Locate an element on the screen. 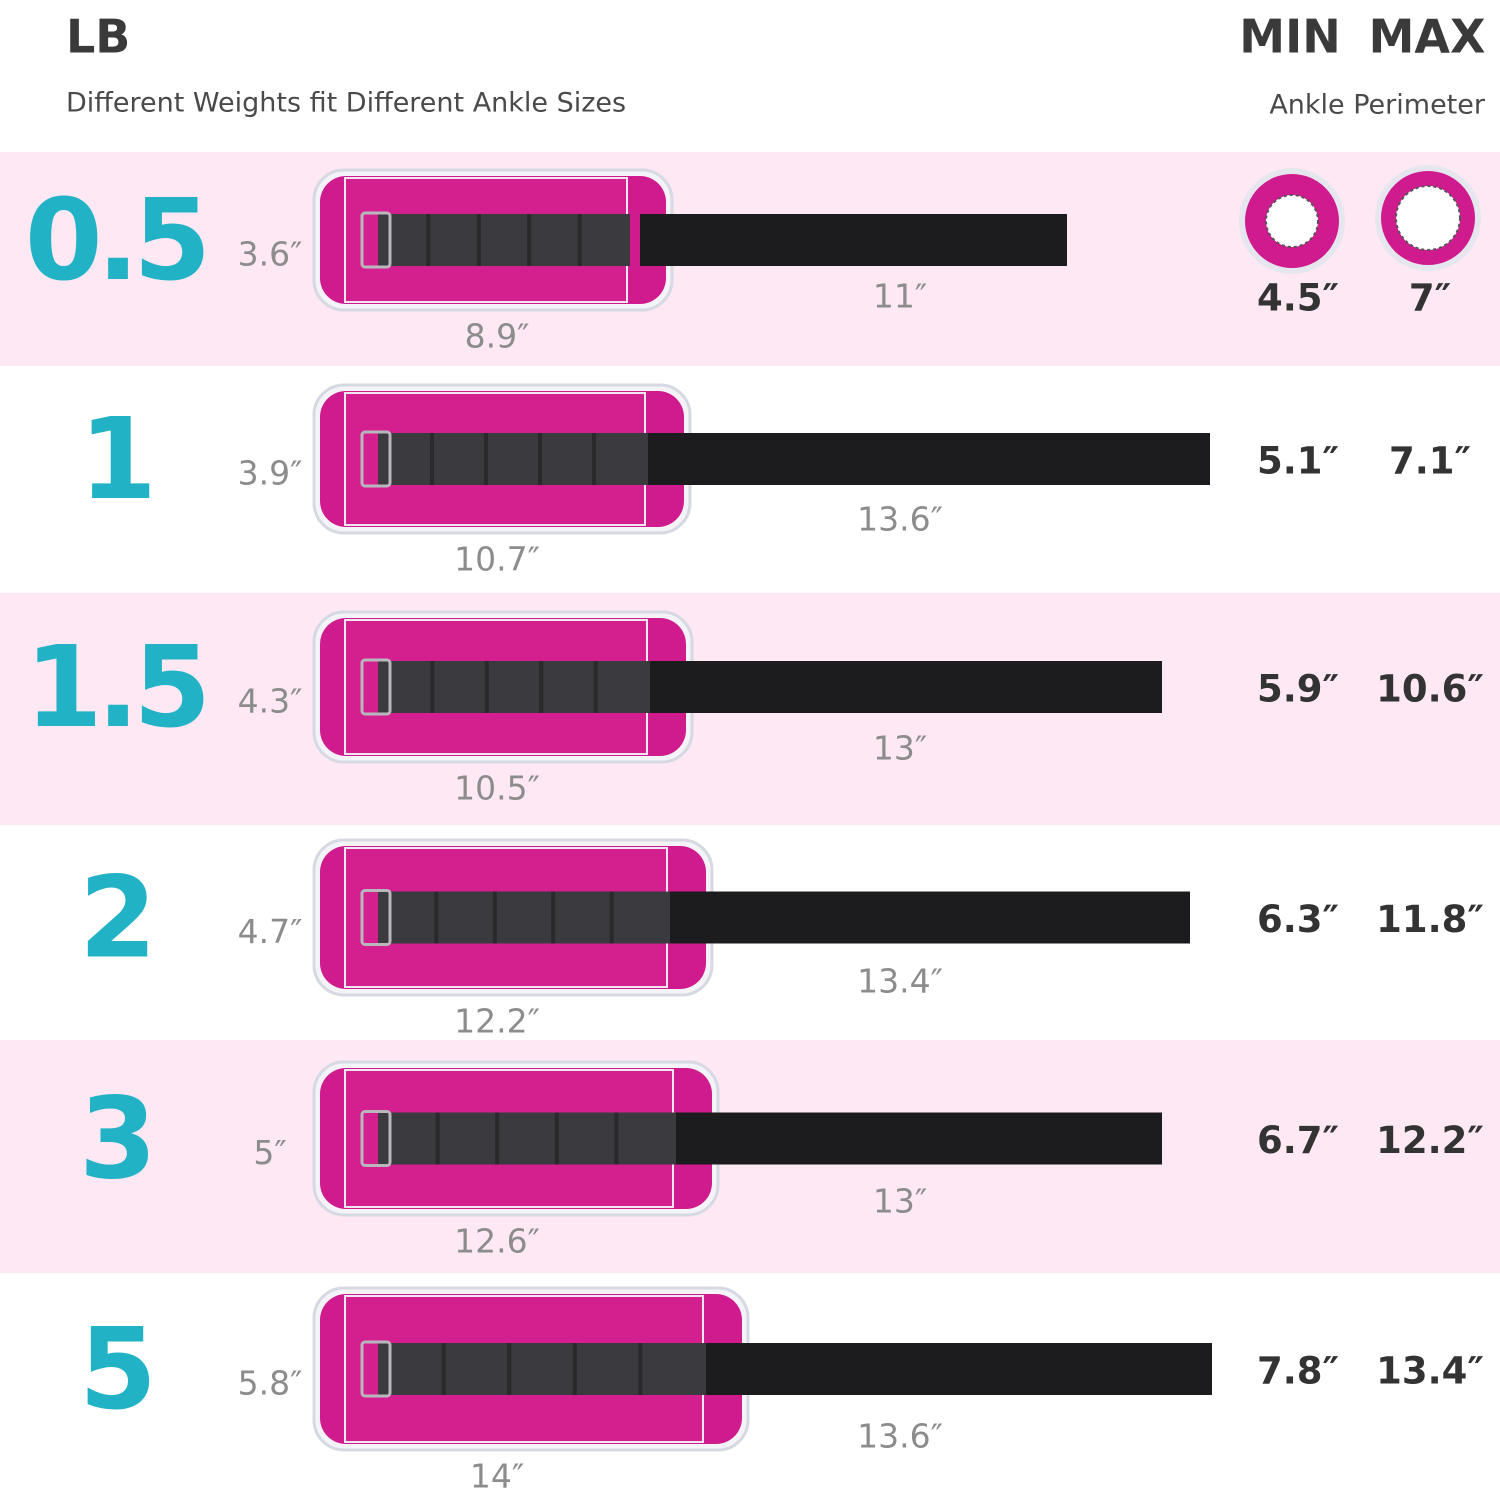 The height and width of the screenshot is (1500, 1500). max-perimeter: 12.2″ is located at coordinates (1430, 1140).